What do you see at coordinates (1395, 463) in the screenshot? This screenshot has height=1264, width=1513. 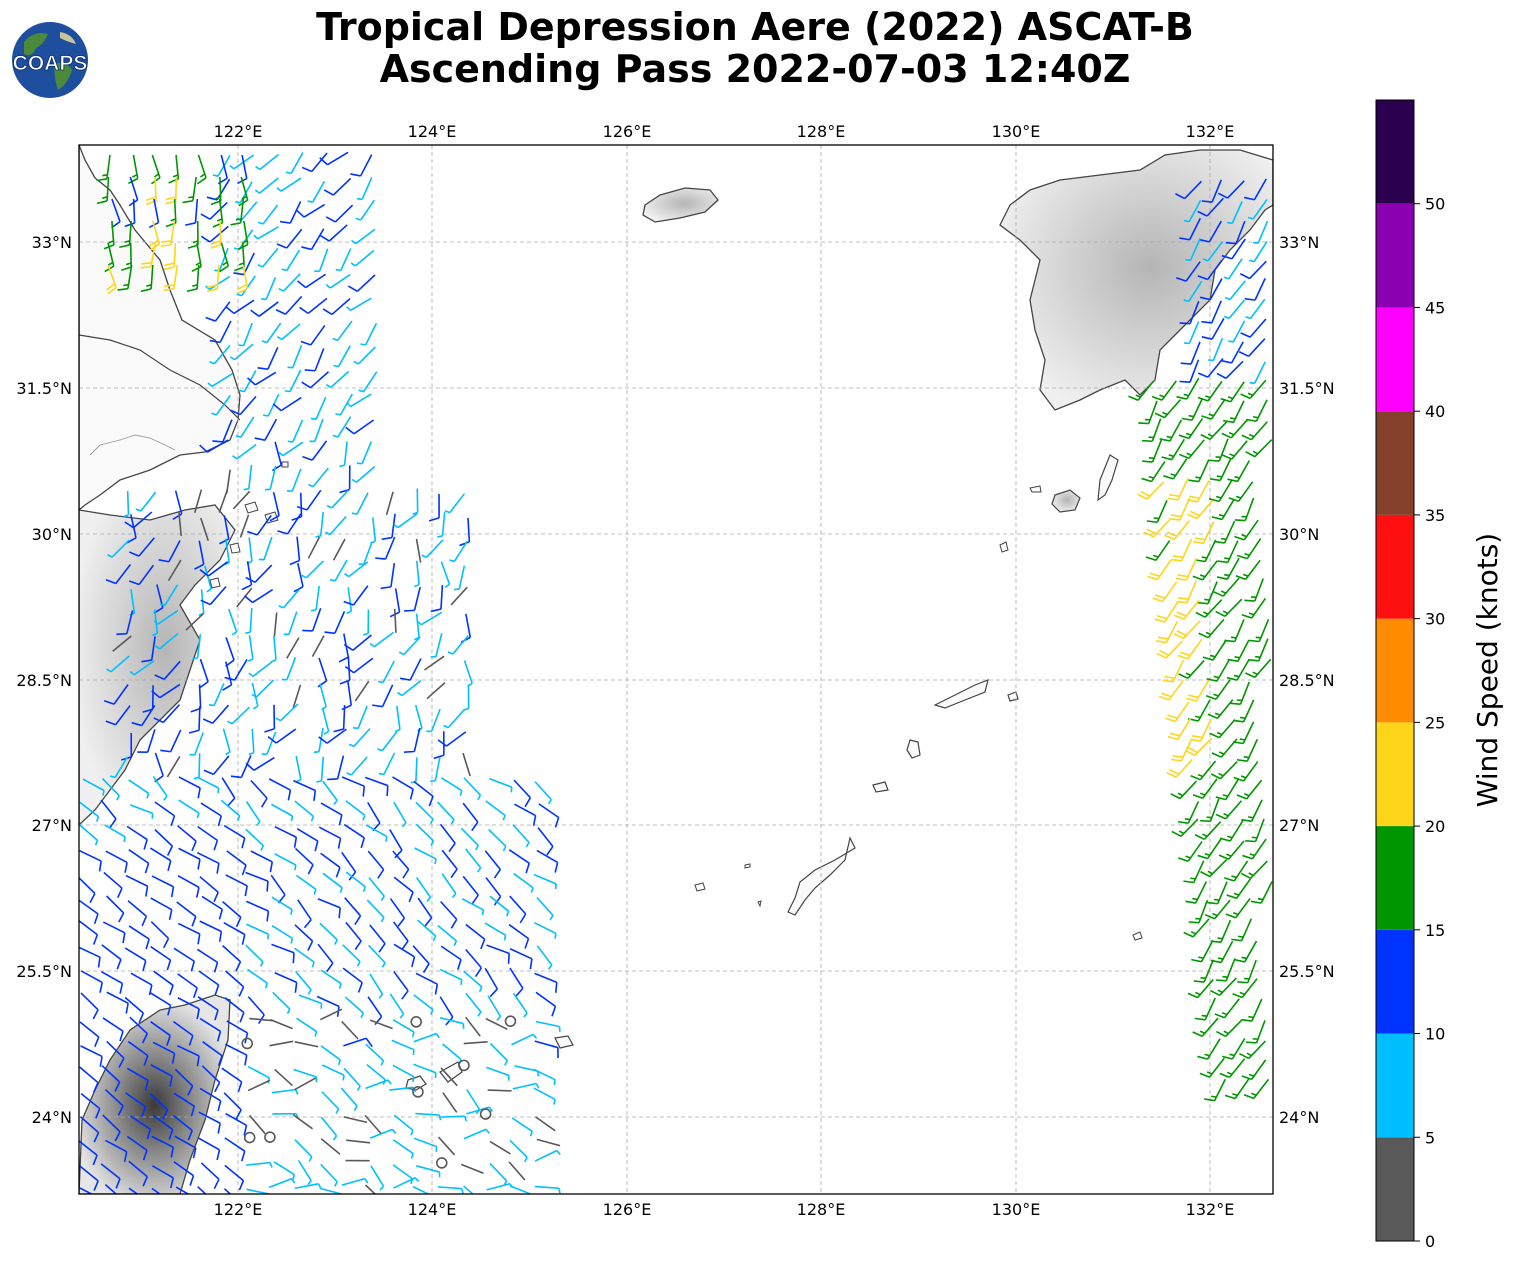 I see `colorbar-bin` at bounding box center [1395, 463].